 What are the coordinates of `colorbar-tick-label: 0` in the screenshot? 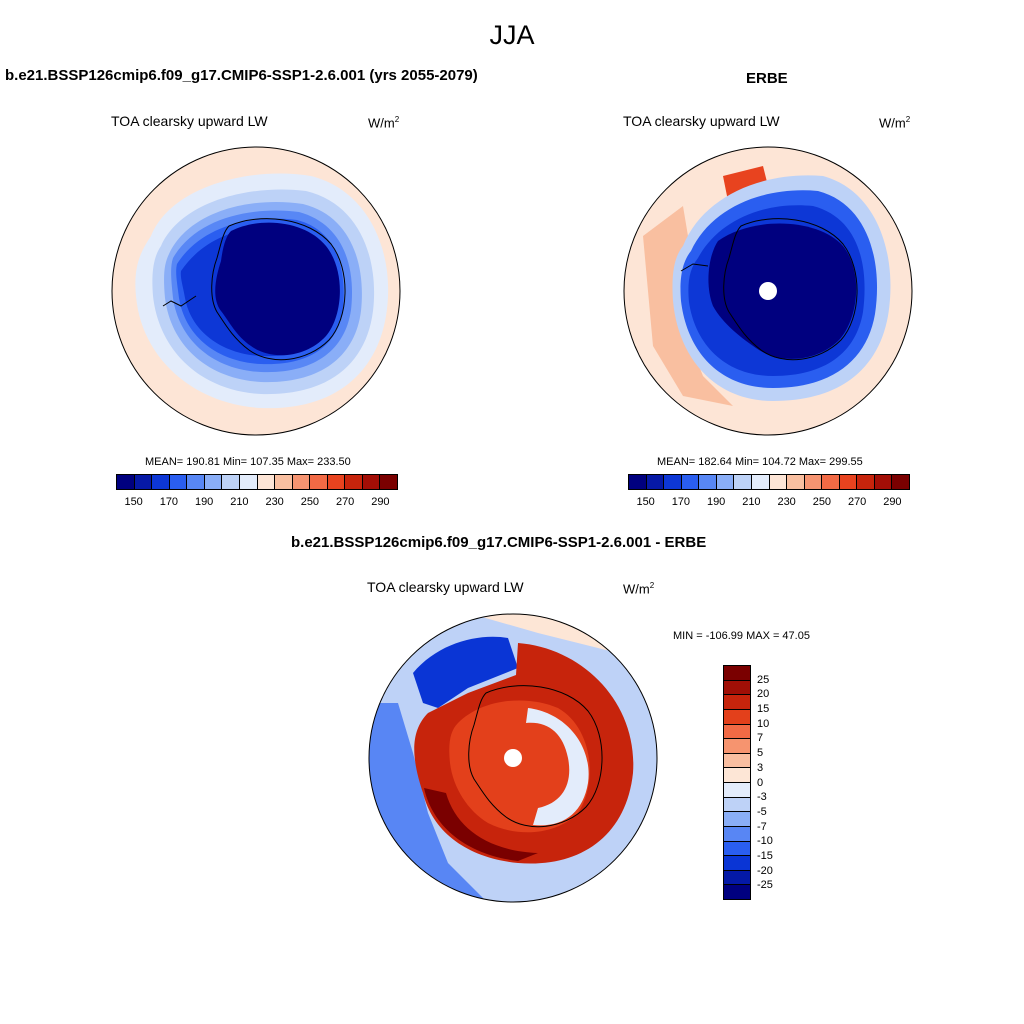 It's located at (760, 782).